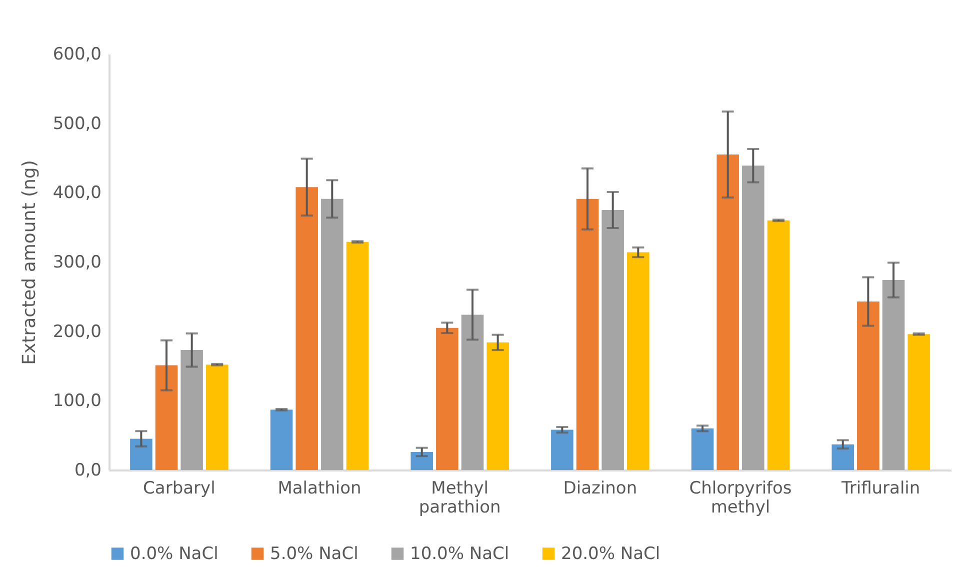 The image size is (971, 567). What do you see at coordinates (600, 488) in the screenshot?
I see `x-tick-label: Diazinon` at bounding box center [600, 488].